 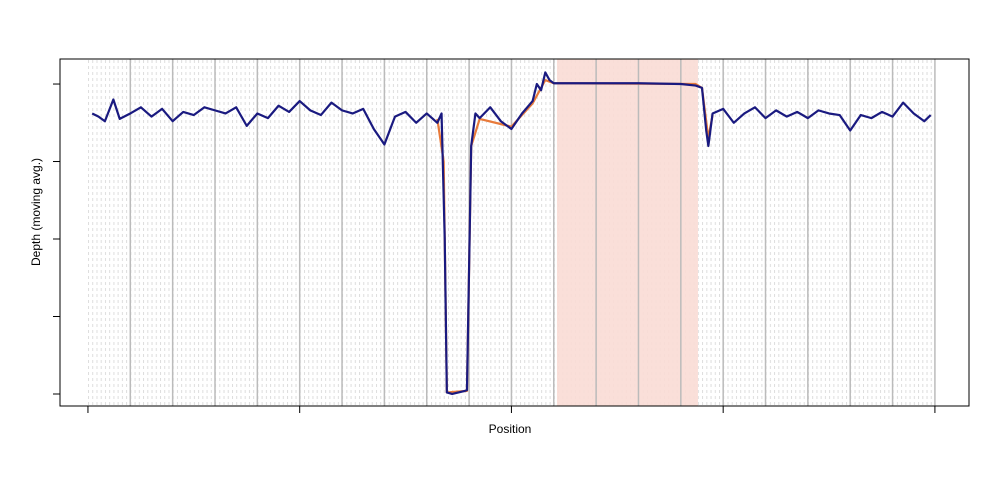 I want to click on y-axis-label: Depth (moving avg.), so click(x=36, y=212).